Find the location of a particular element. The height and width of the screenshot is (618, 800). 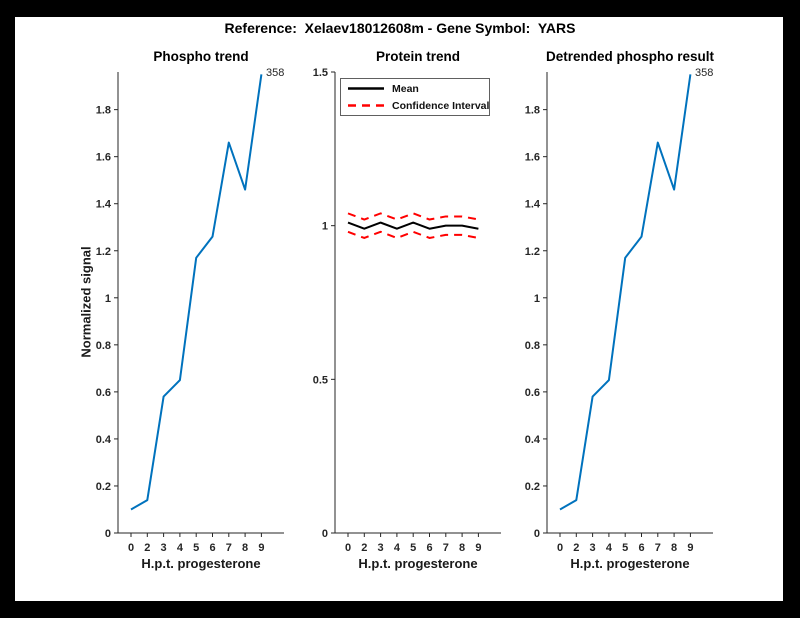

legend: Mean Confidence Interval is located at coordinates (415, 97).